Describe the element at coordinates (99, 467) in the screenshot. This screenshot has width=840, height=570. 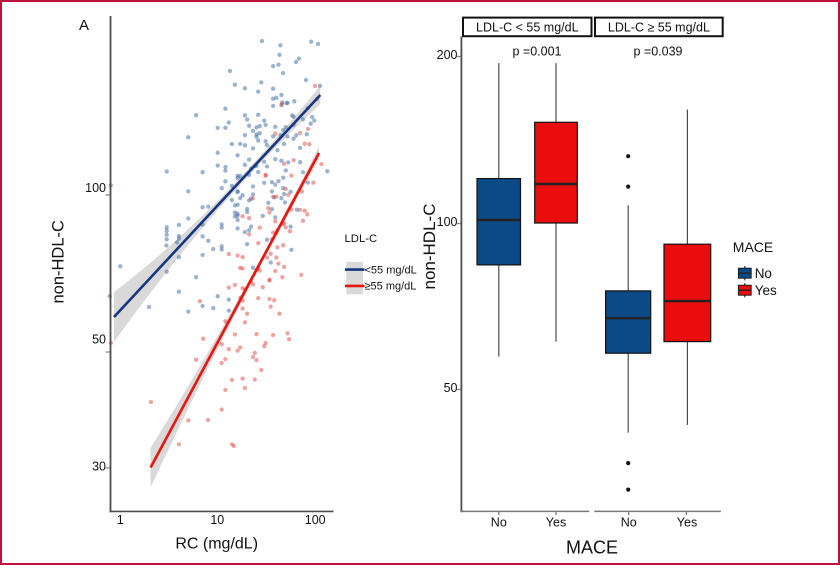
I see `svg-text: 30` at that location.